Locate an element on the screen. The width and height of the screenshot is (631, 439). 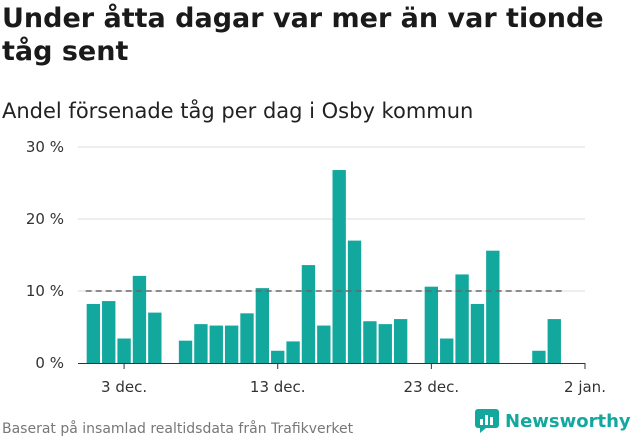
y-tick-label: 10 % is located at coordinates (45, 291).